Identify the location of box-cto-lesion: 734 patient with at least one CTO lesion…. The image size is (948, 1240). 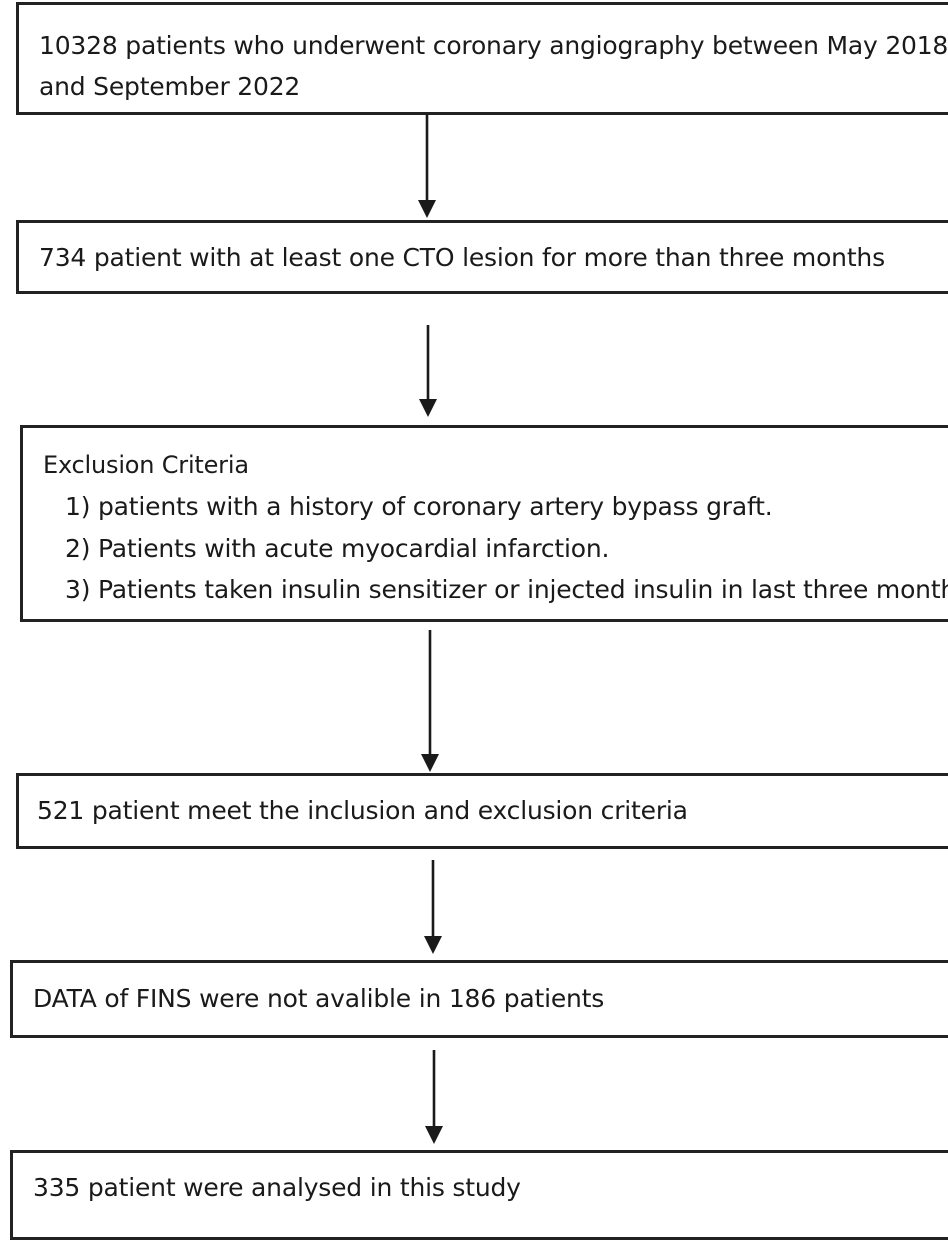
(482, 257).